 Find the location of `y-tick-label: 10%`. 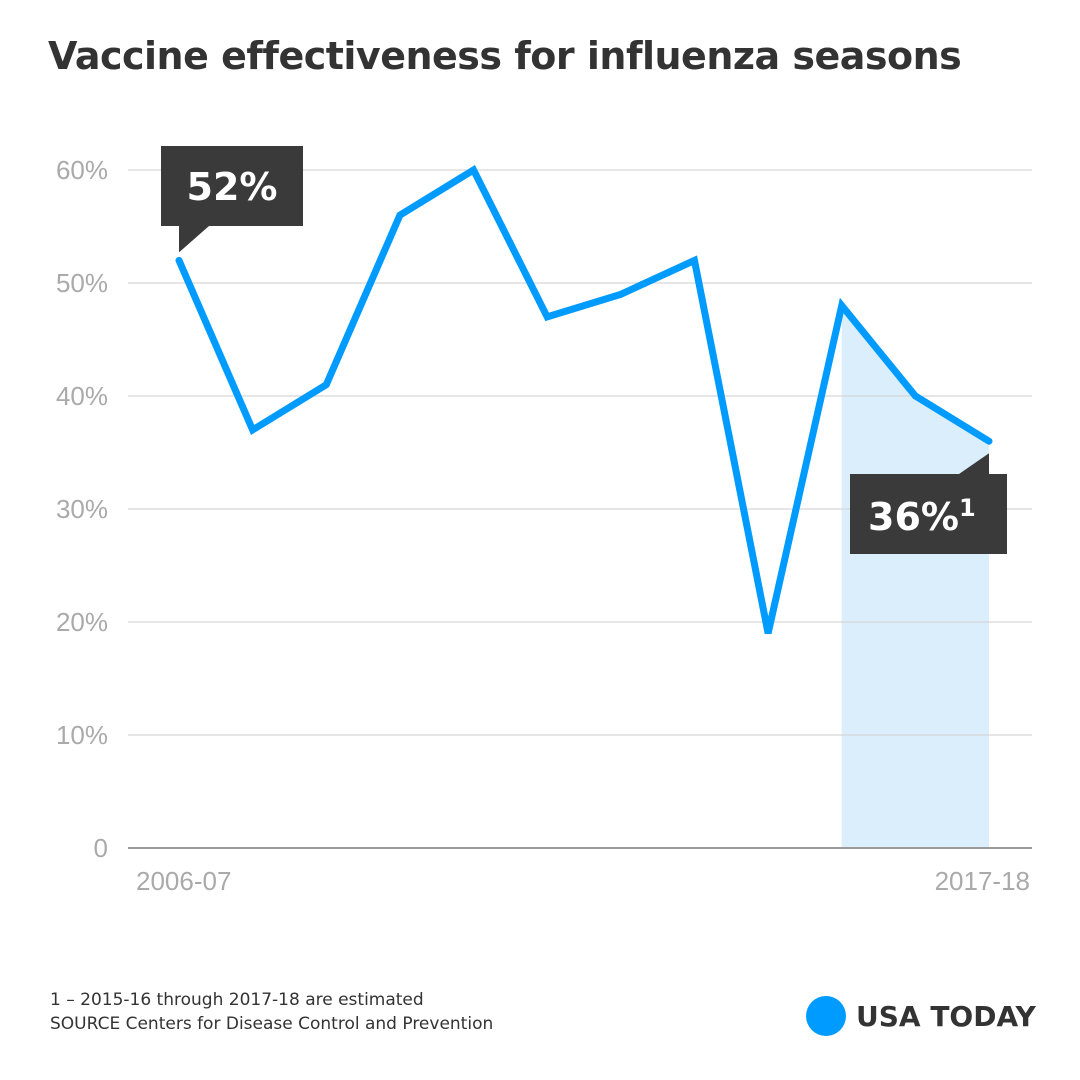

y-tick-label: 10% is located at coordinates (82, 735).